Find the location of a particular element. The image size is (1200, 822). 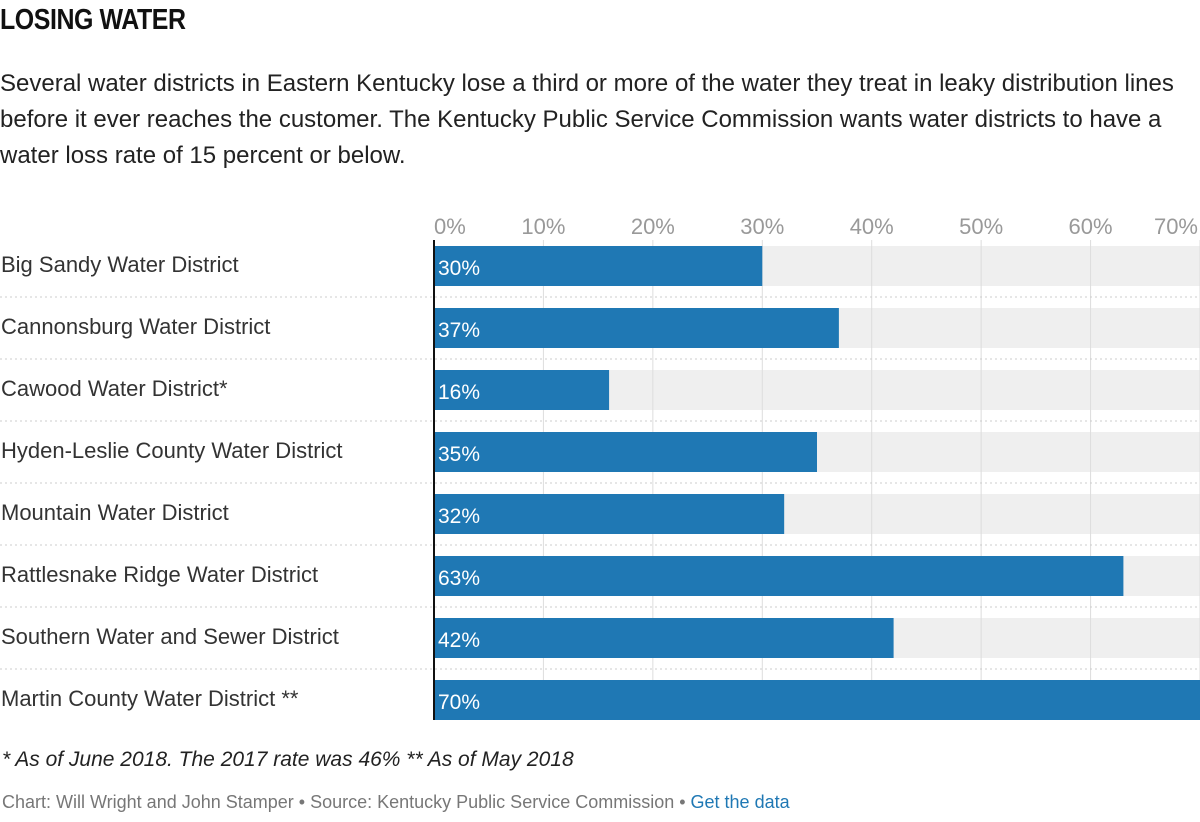

value-label: 42% is located at coordinates (459, 640).